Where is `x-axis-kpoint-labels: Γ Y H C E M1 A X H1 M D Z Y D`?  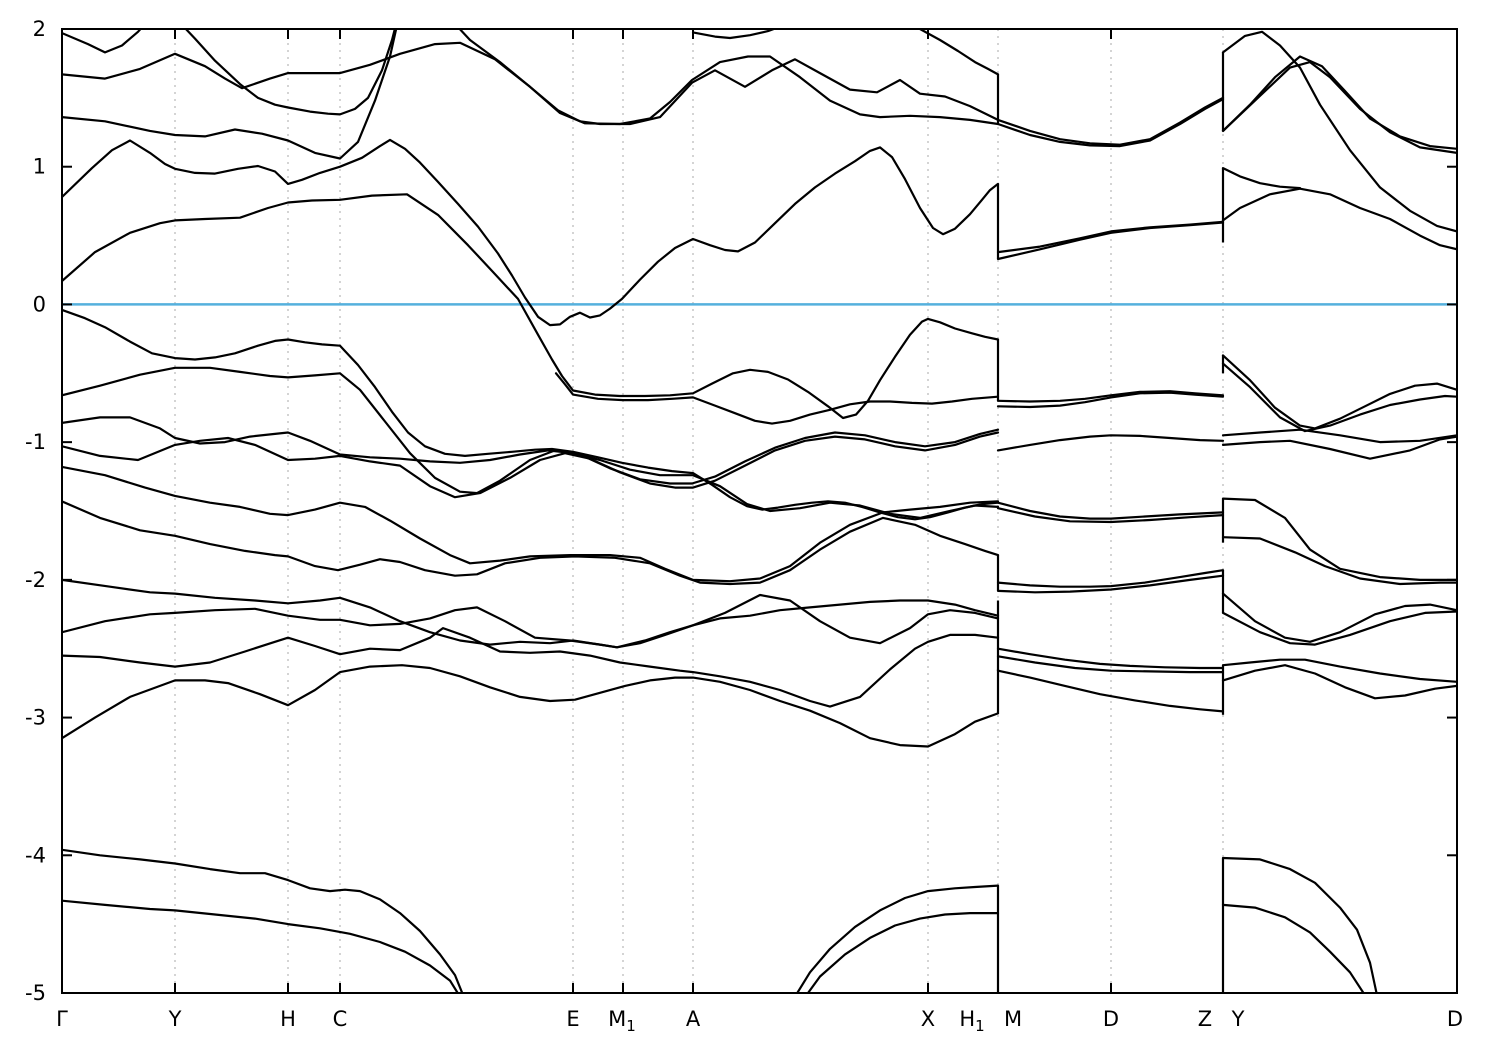 x-axis-kpoint-labels: Γ Y H C E M1 A X H1 M D Z Y D is located at coordinates (759, 1021).